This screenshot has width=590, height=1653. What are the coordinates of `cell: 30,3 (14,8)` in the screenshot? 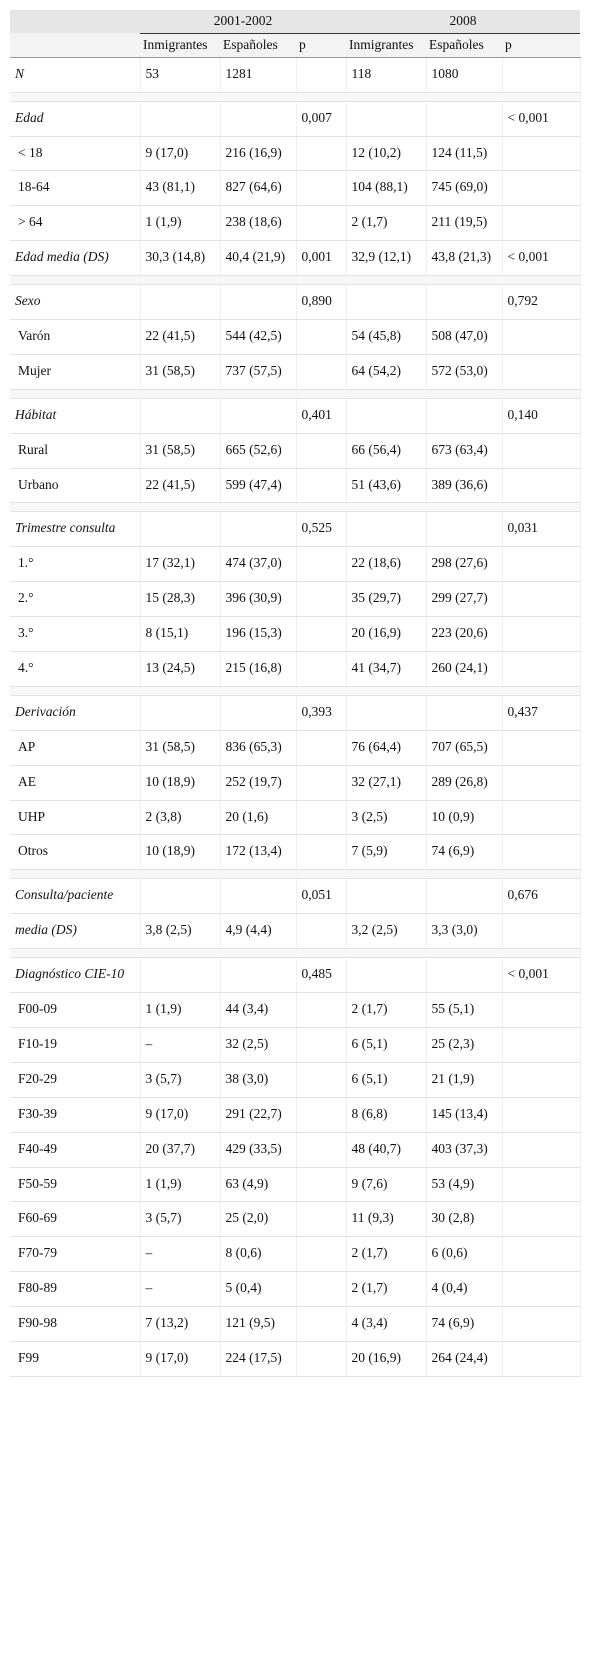 It's located at (180, 258).